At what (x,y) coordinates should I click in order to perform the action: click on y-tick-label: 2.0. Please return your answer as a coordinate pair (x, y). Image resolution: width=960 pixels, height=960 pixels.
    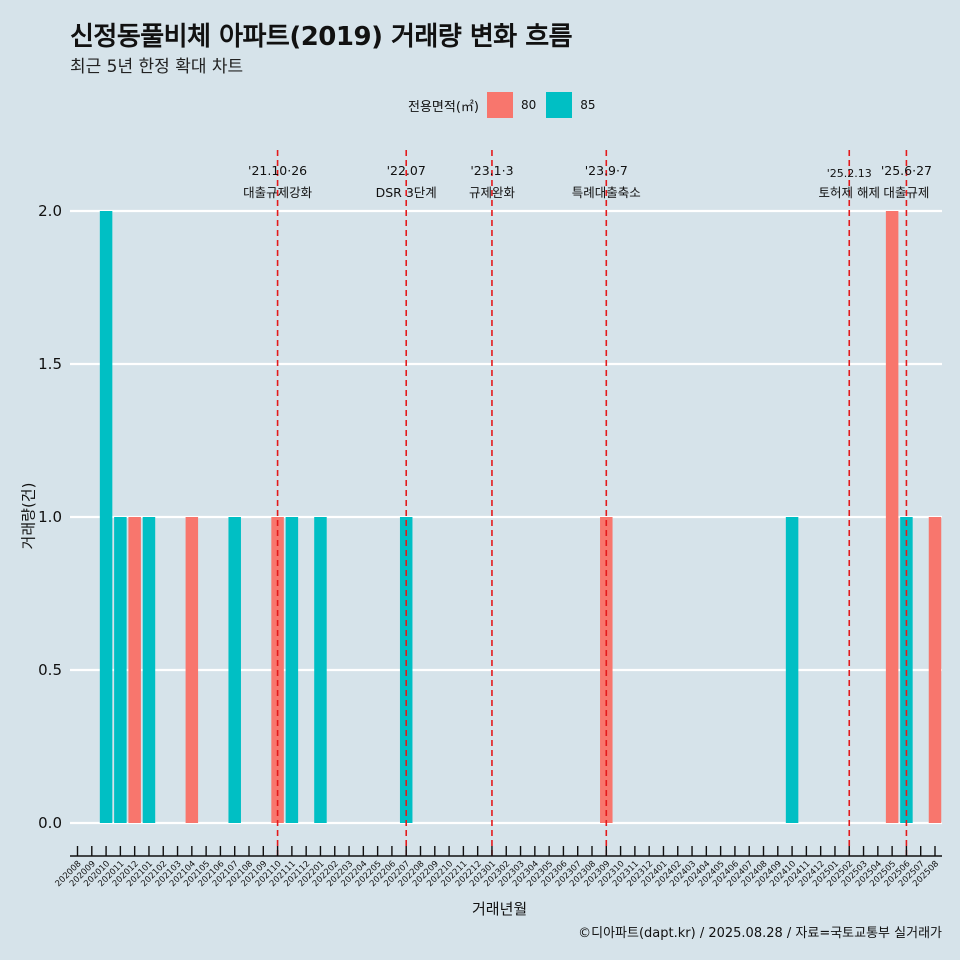
    Looking at the image, I should click on (50, 211).